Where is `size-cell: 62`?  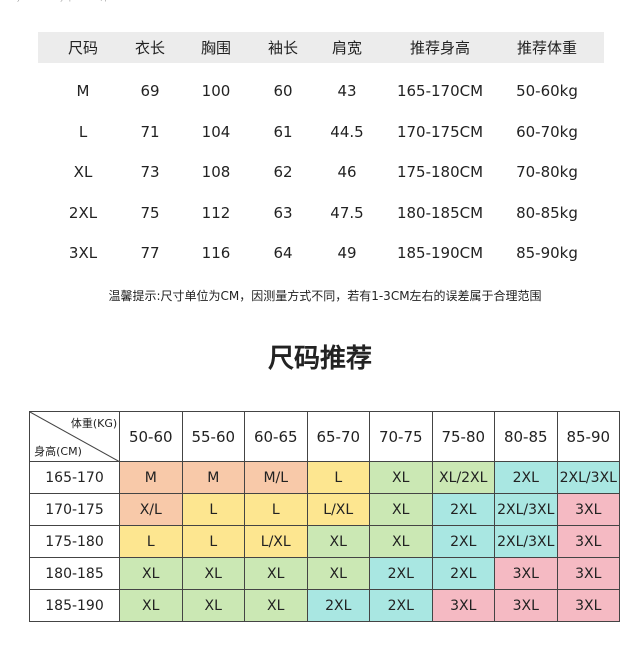 size-cell: 62 is located at coordinates (283, 172).